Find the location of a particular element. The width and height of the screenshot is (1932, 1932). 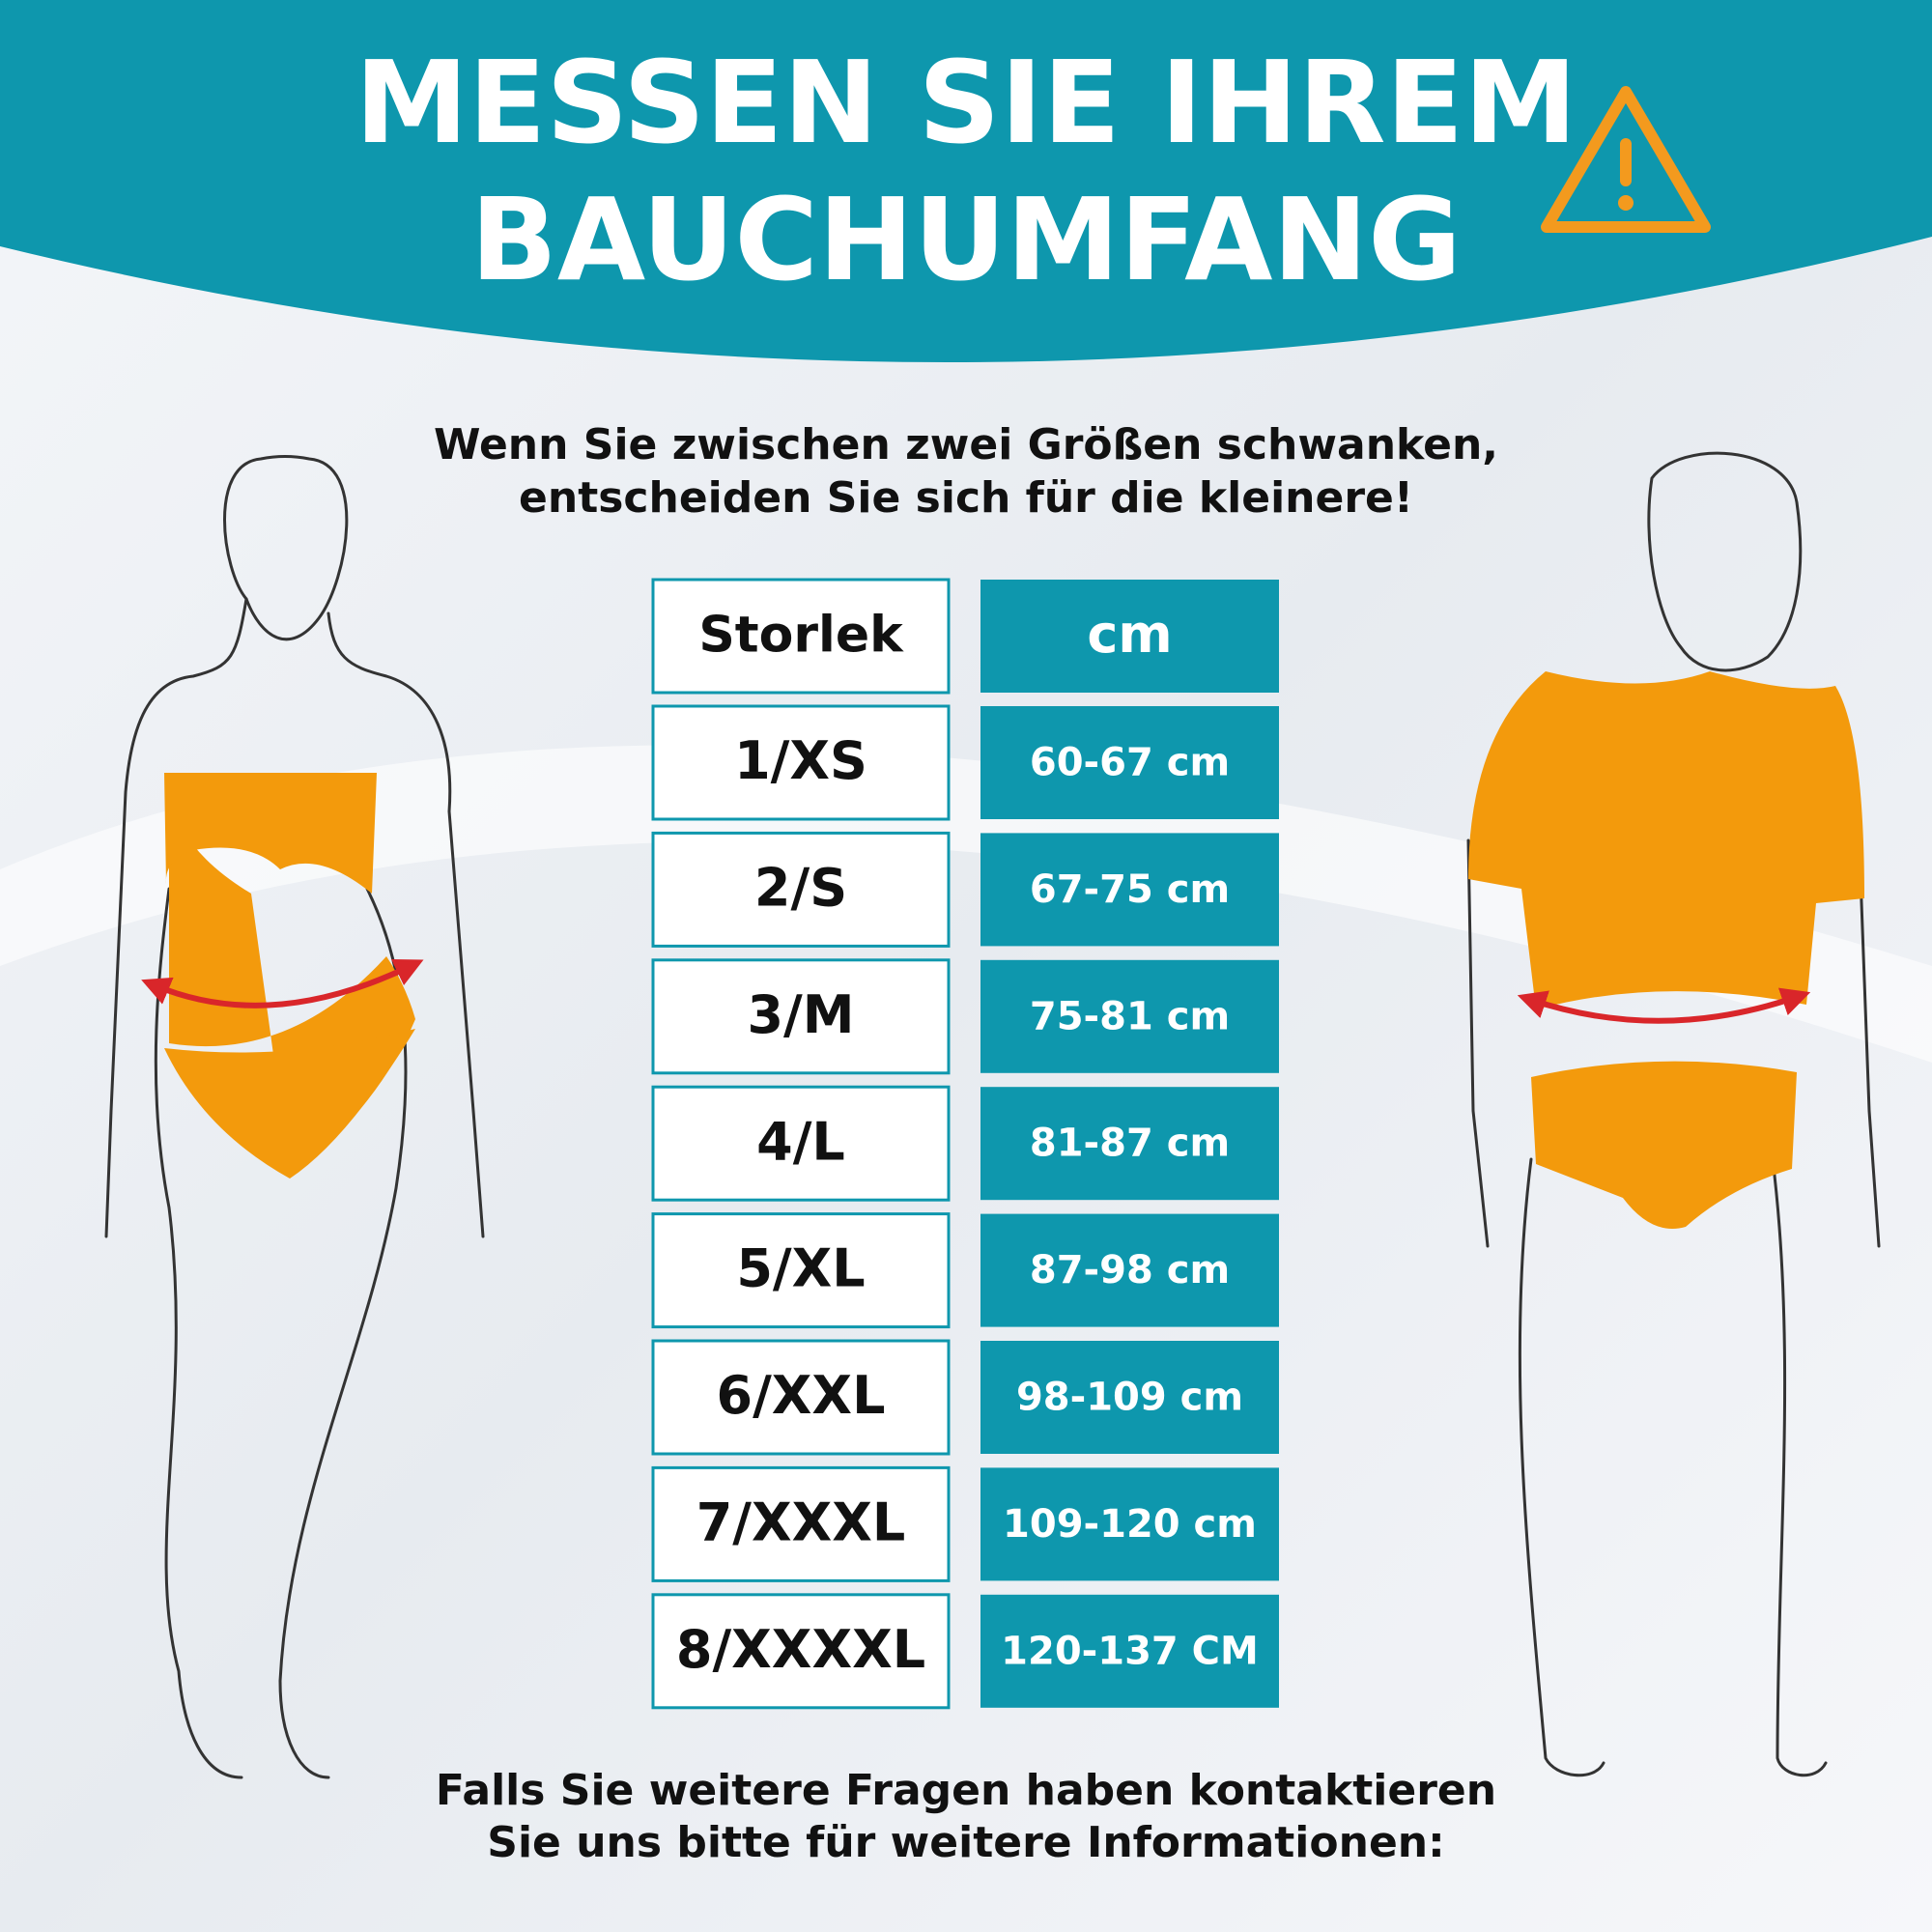

column-header: Storlek is located at coordinates (801, 636).